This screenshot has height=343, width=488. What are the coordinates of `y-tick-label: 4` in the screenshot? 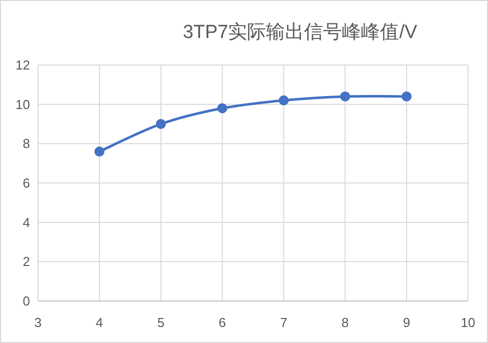 It's located at (26, 222).